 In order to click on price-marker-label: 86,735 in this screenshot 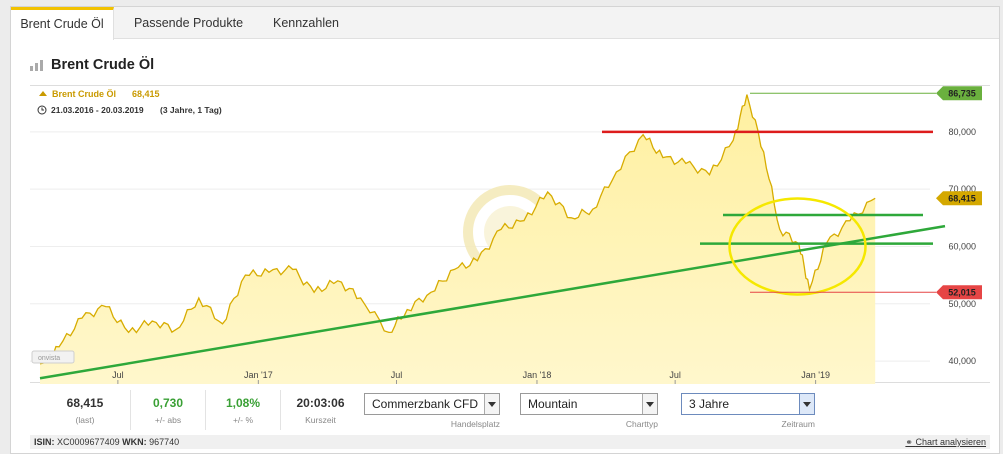, I will do `click(962, 94)`.